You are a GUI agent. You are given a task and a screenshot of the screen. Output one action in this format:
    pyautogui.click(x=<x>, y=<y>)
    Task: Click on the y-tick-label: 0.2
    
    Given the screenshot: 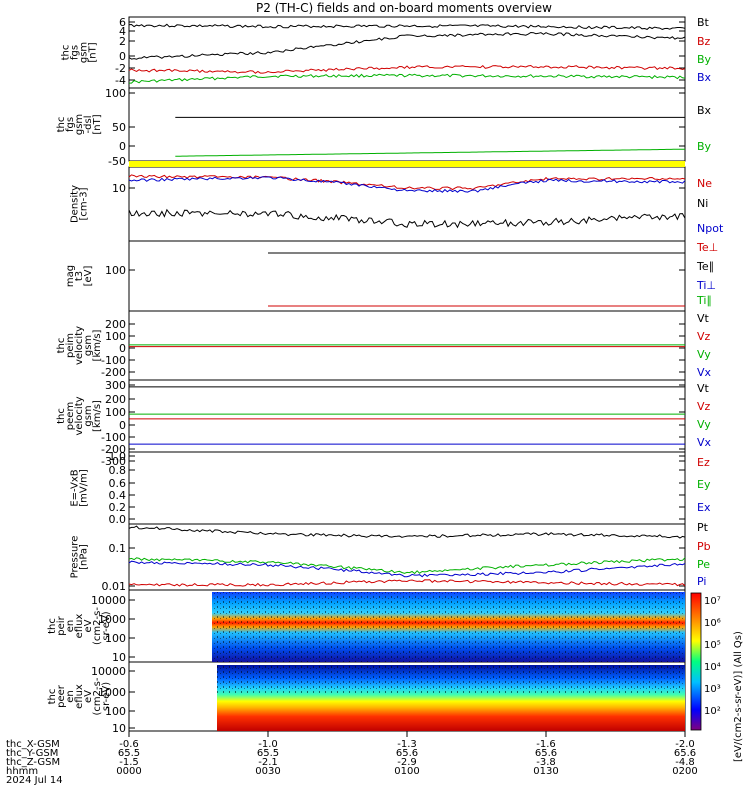 What is the action you would take?
    pyautogui.click(x=118, y=507)
    